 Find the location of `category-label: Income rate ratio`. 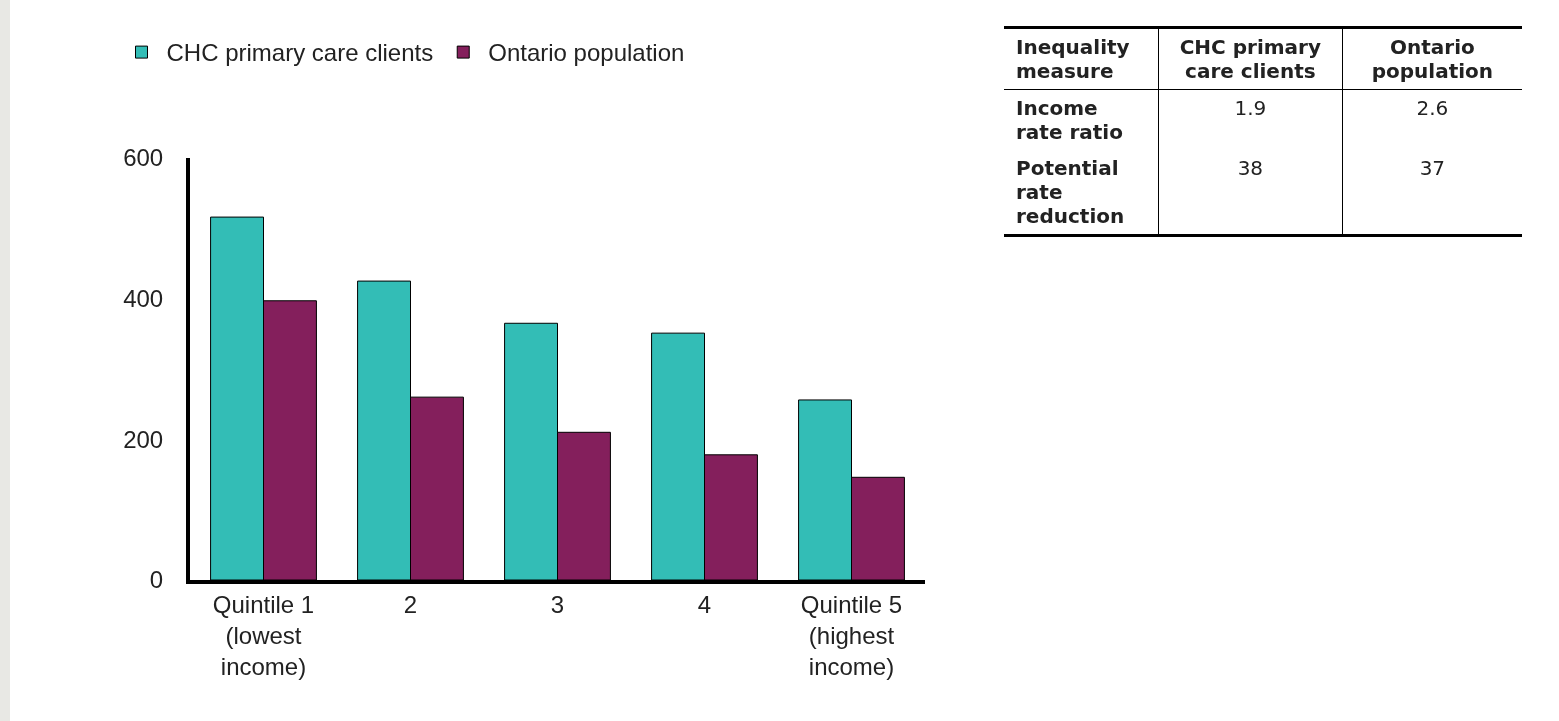

category-label: Income rate ratio is located at coordinates (1069, 120).